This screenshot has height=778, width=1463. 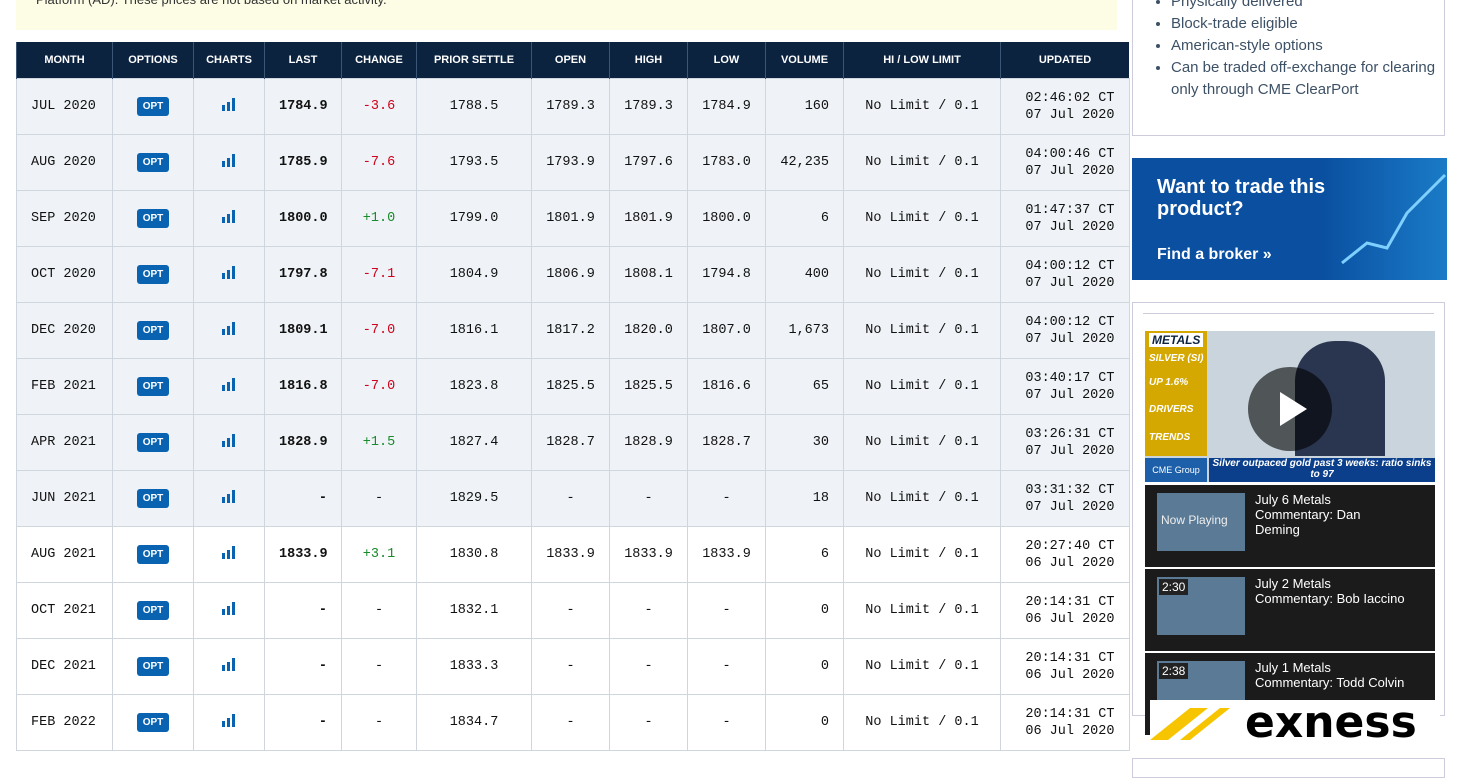 I want to click on low: 1783.0, so click(x=726, y=162).